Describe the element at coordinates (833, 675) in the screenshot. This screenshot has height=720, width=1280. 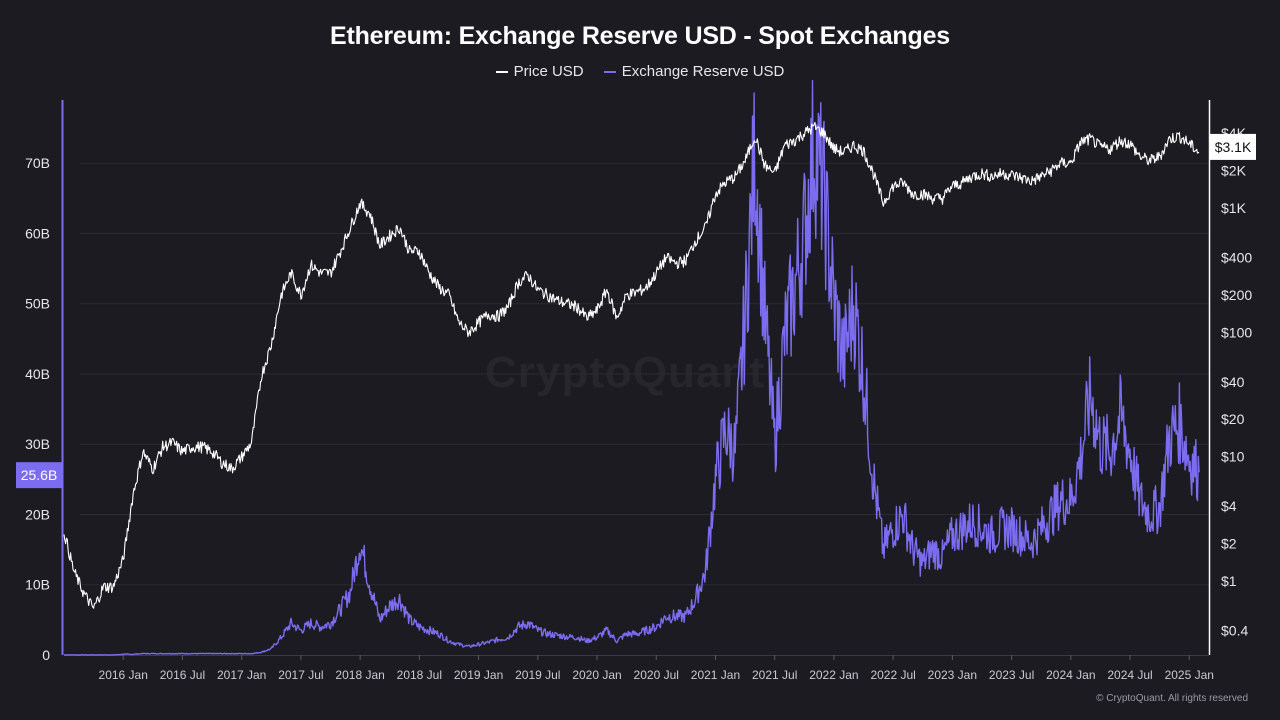
I see `x-tick-label-12: 2022 Jan` at that location.